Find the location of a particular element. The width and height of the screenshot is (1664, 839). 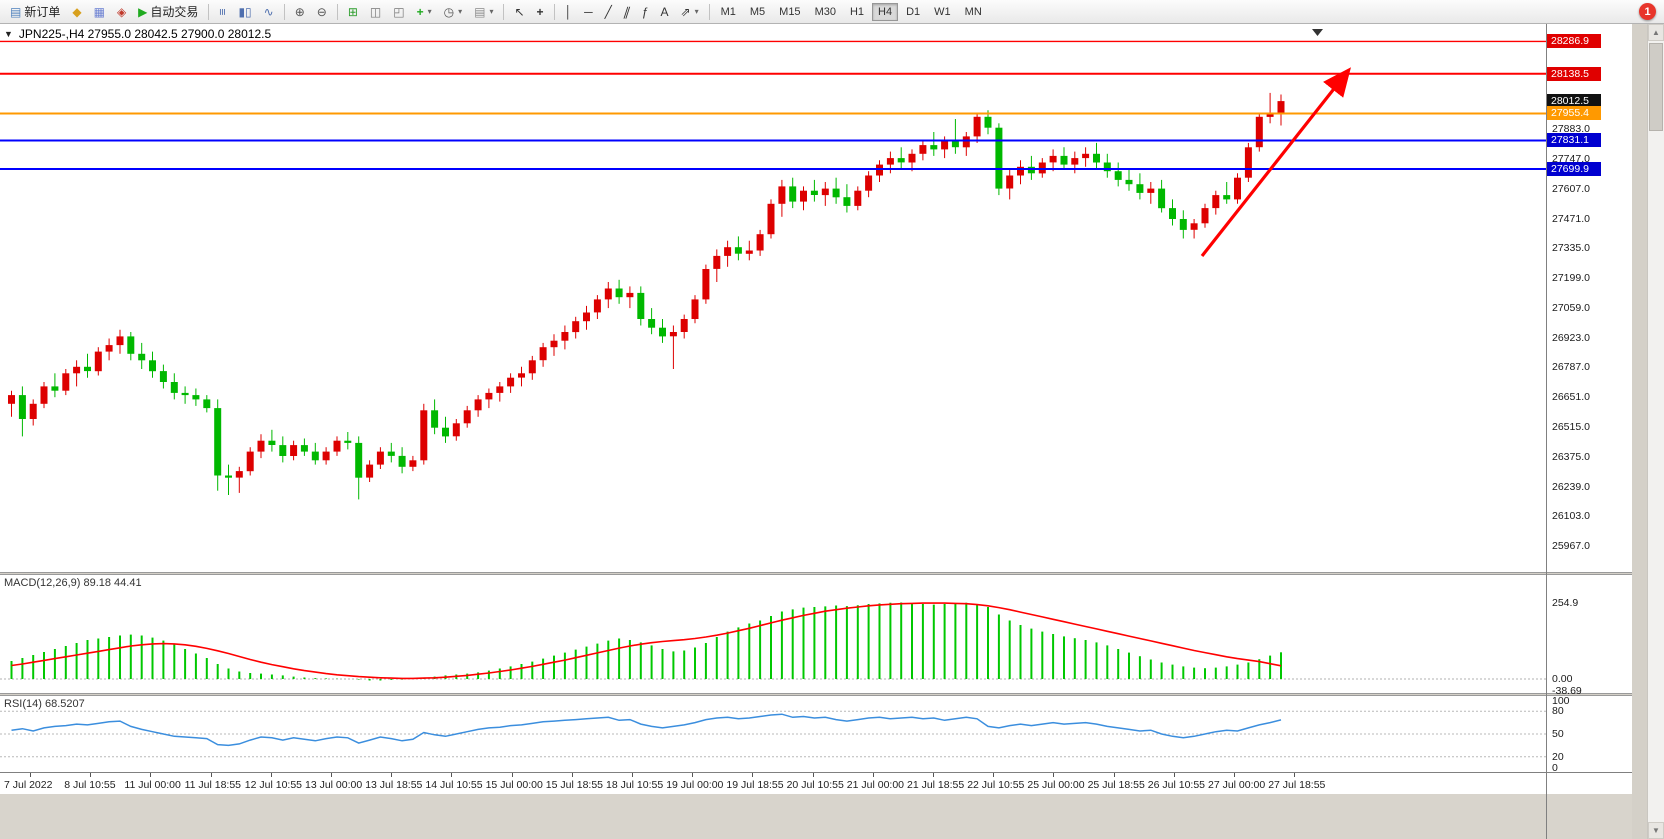

caret-down-icon: ▾ is located at coordinates (429, 11).